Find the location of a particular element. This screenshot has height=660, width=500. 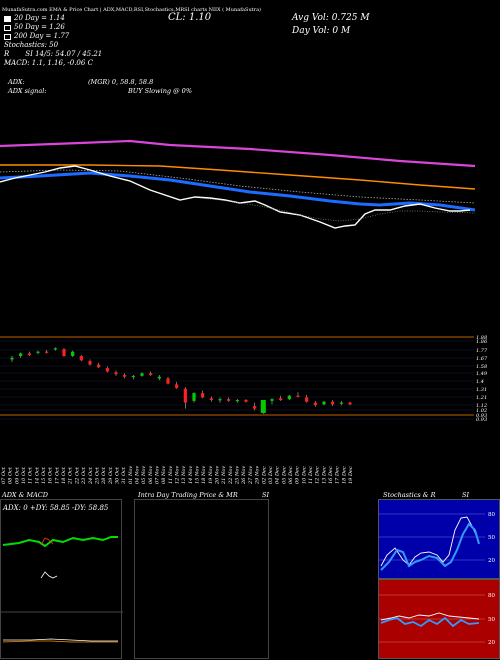

ema200-swatch is located at coordinates (7, 36).